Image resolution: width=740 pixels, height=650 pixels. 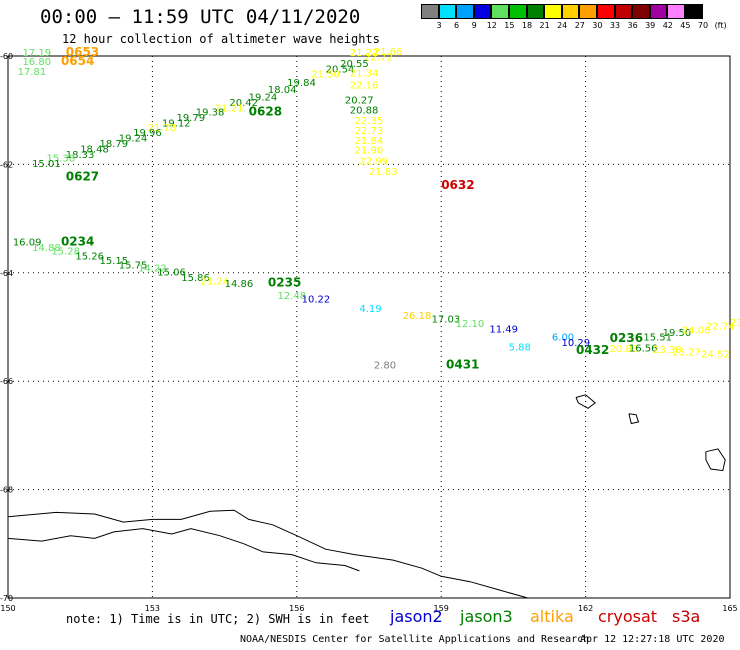 What do you see at coordinates (686, 616) in the screenshot?
I see `legend-s3a: s3a` at bounding box center [686, 616].